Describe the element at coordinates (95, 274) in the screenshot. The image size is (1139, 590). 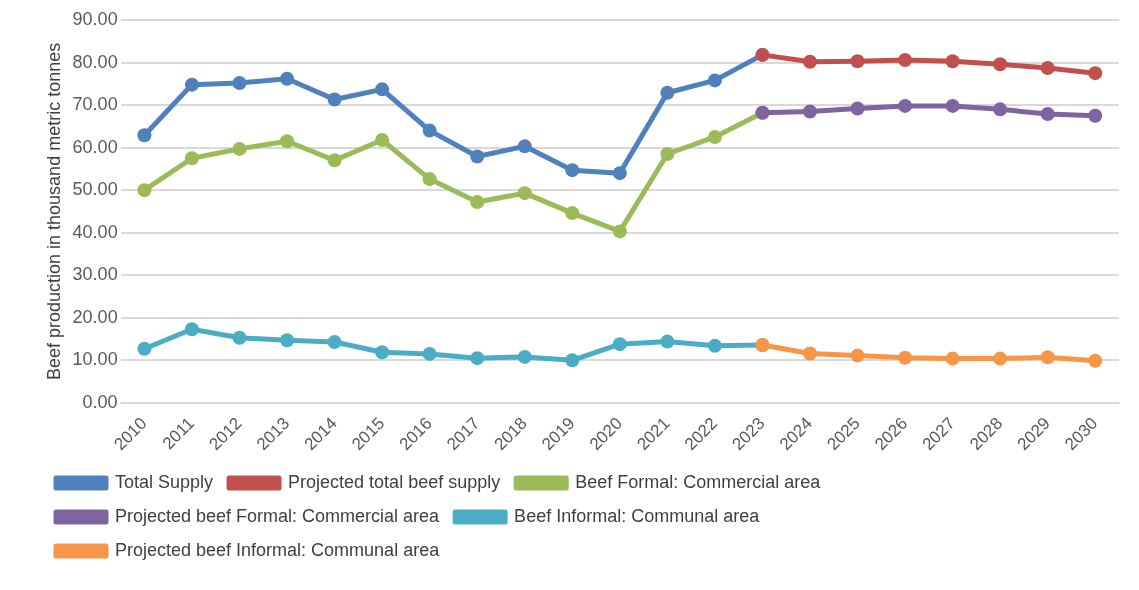
I see `y-tick-label: 30.00` at that location.